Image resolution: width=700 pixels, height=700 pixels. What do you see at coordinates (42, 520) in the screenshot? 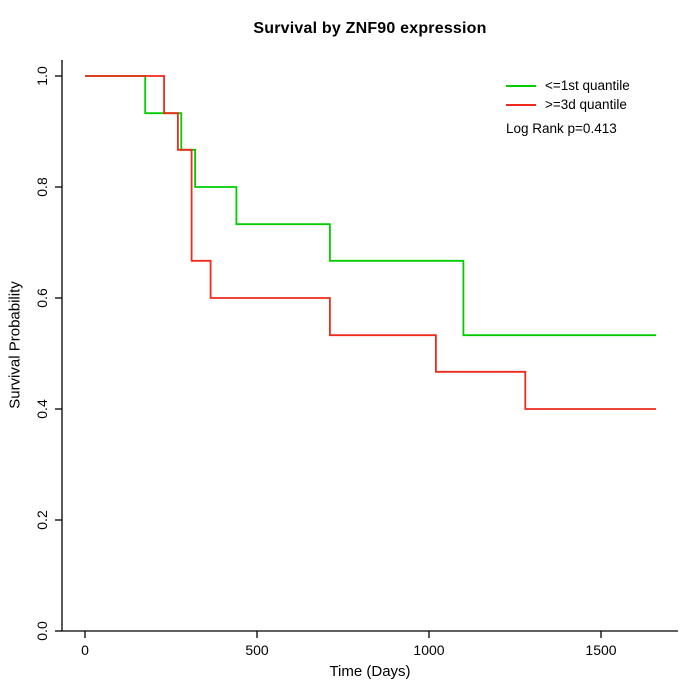
I see `y-tick-label: 0.2` at bounding box center [42, 520].